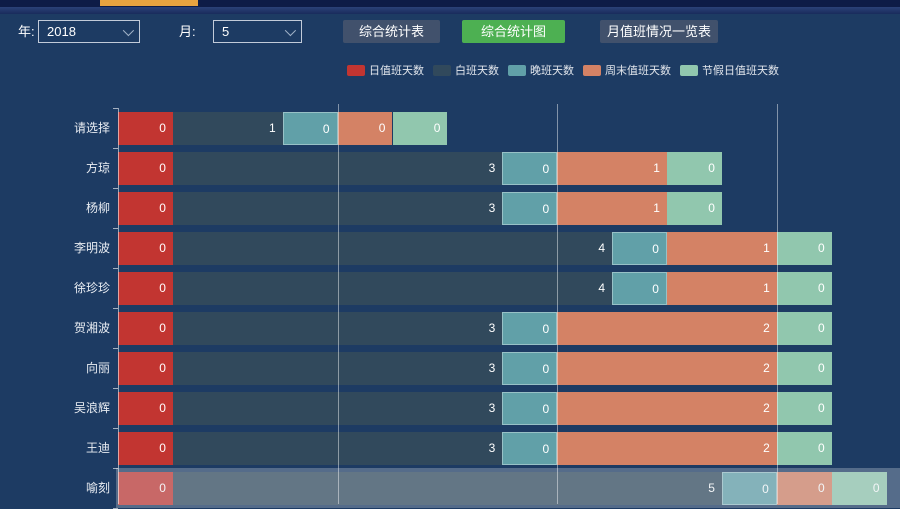 This screenshot has height=509, width=900. I want to click on legend-label: 日值班天数, so click(396, 71).